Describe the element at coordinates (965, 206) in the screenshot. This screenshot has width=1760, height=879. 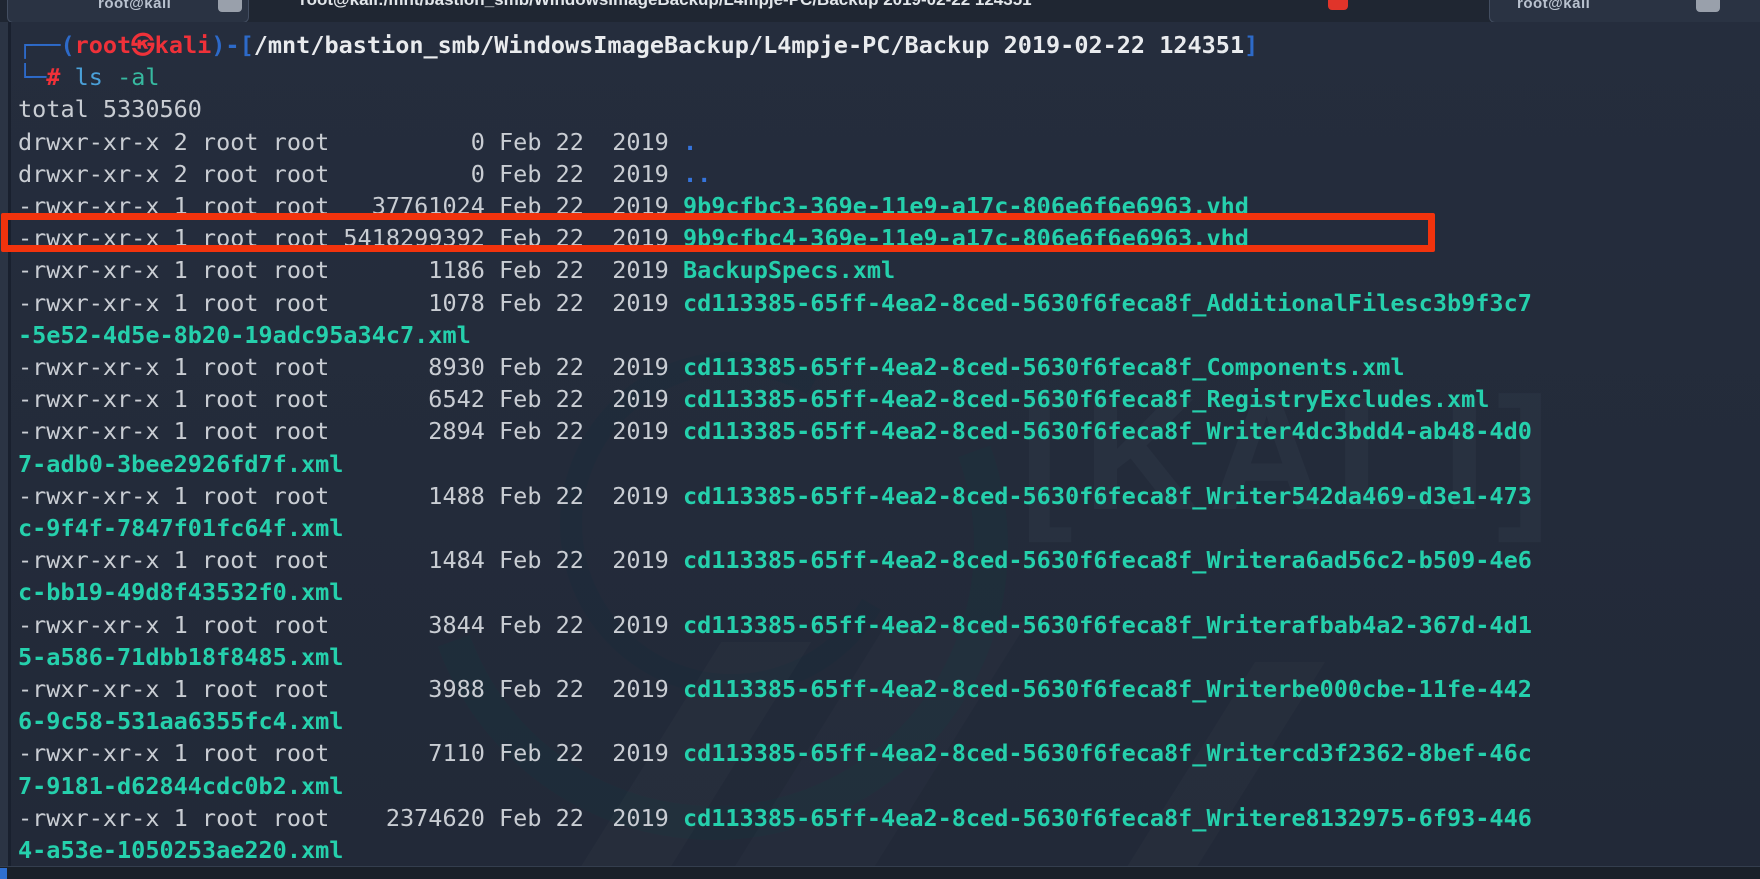
I see `file-name: 9b9cfbc3-369e-11e9-a17c-806e6f6e6963.vhd` at that location.